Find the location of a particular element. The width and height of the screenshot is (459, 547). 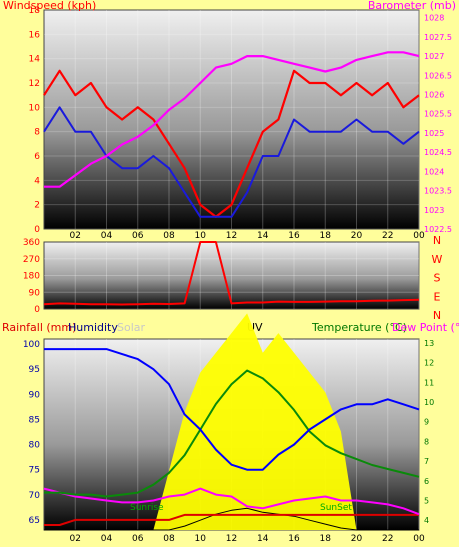

y-tick-label: 9 is located at coordinates (426, 422).